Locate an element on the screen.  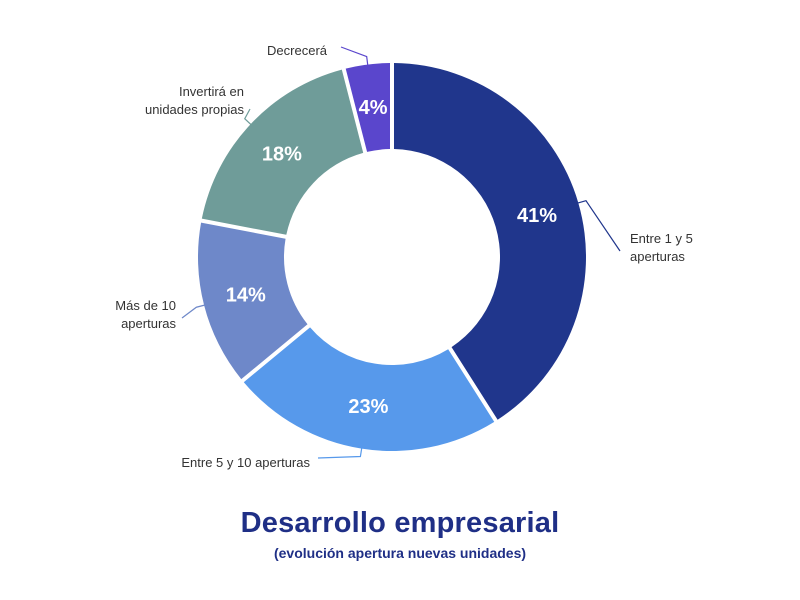
slice-category-label: Decrecerá is located at coordinates (297, 50).